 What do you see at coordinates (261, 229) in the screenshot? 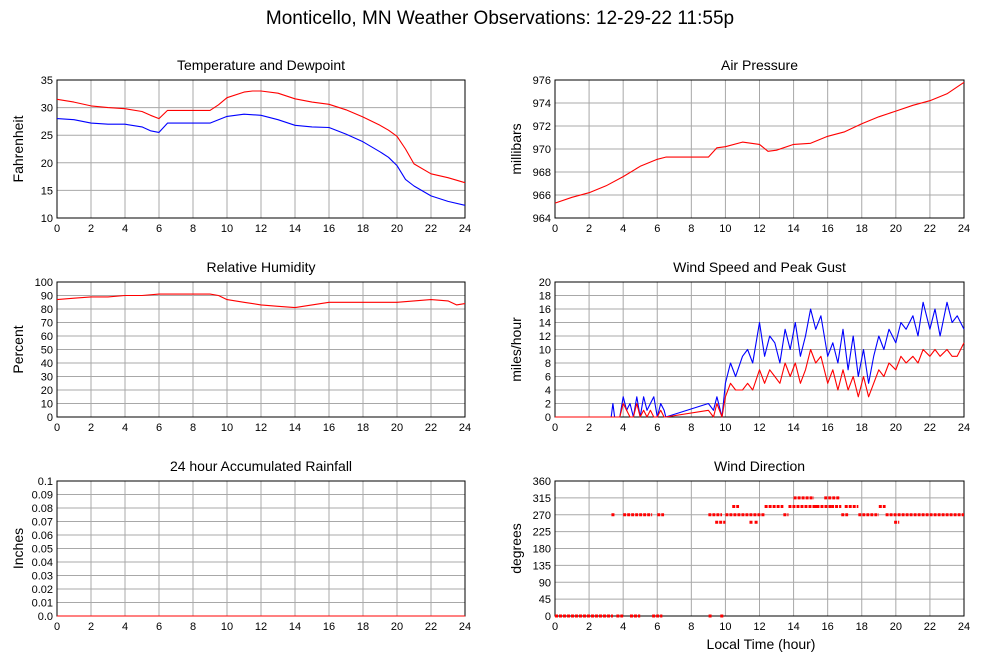
I see `temp-x-tick-label: 12` at bounding box center [261, 229].